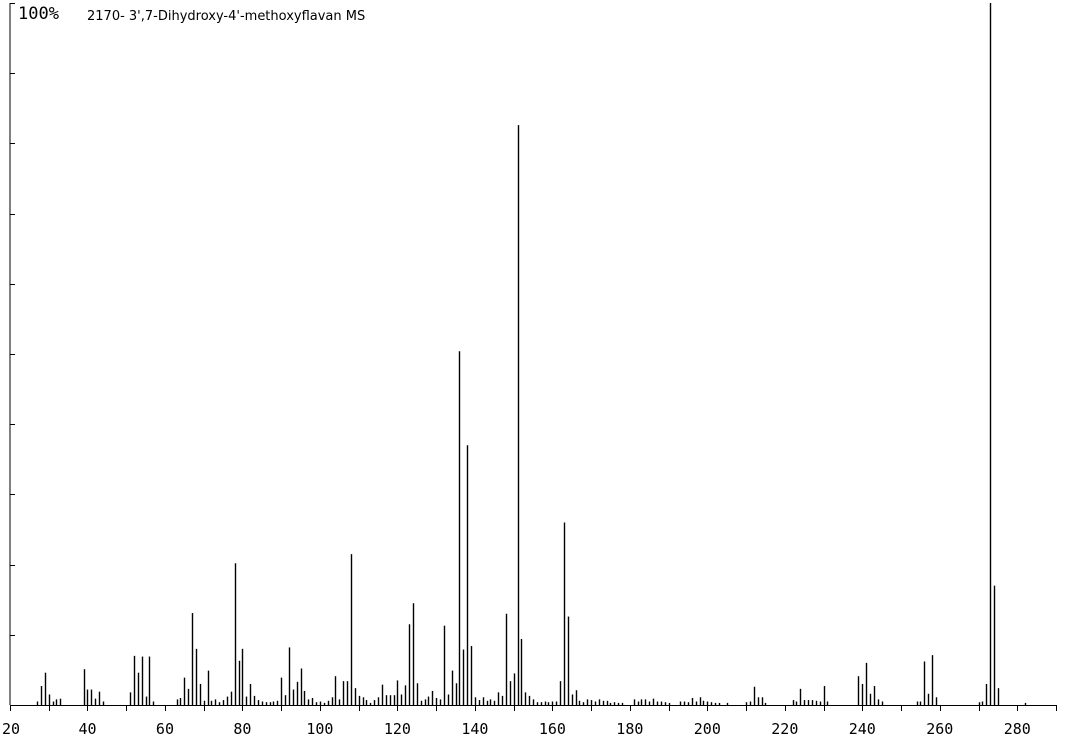 Image resolution: width=1066 pixels, height=737 pixels. I want to click on x-tick-label-160: 160, so click(552, 728).